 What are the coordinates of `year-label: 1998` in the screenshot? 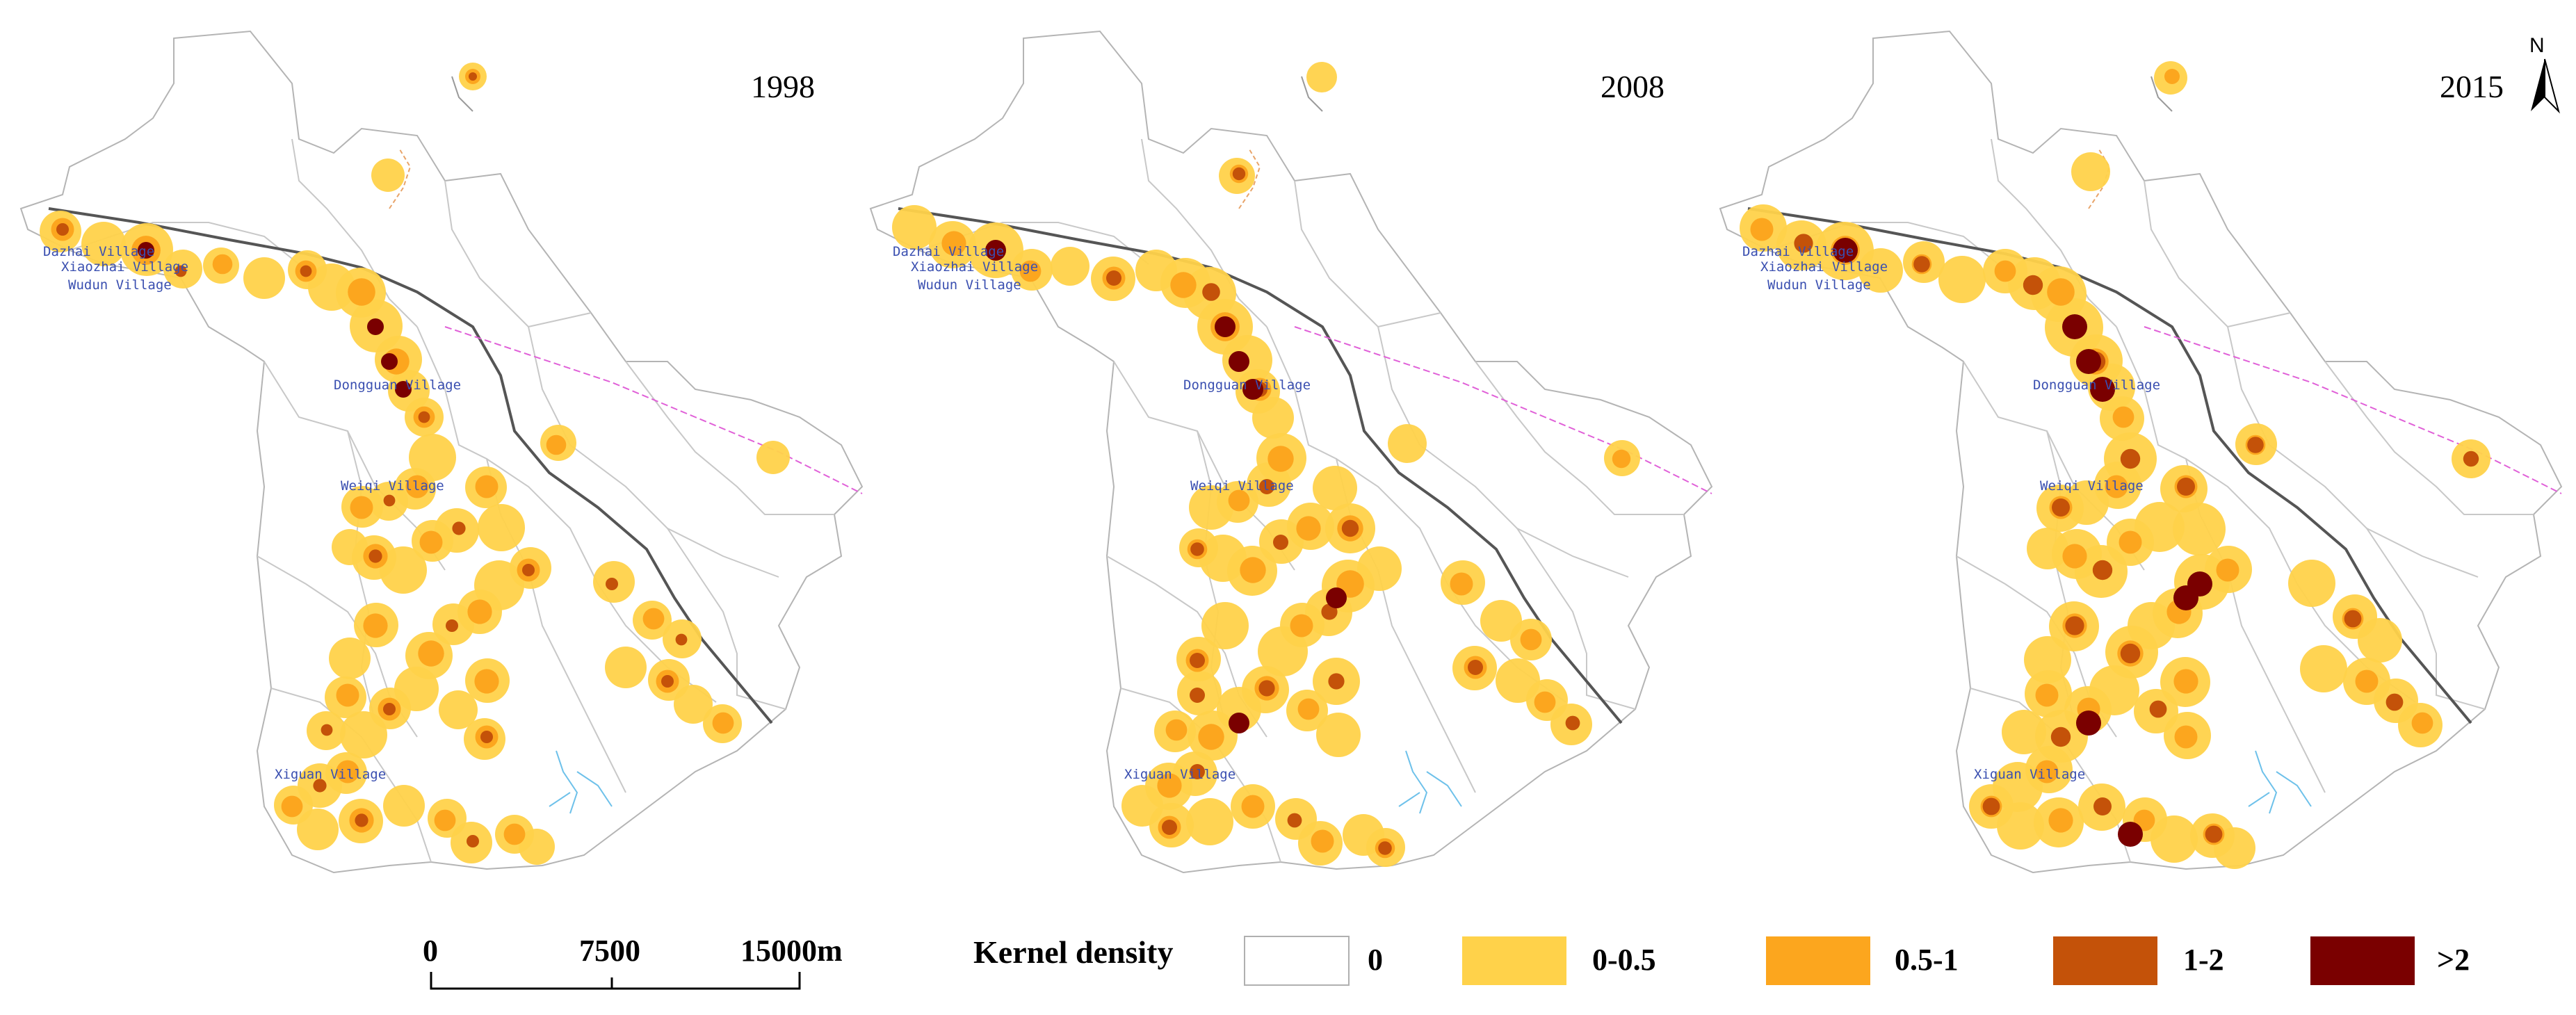 It's located at (783, 86).